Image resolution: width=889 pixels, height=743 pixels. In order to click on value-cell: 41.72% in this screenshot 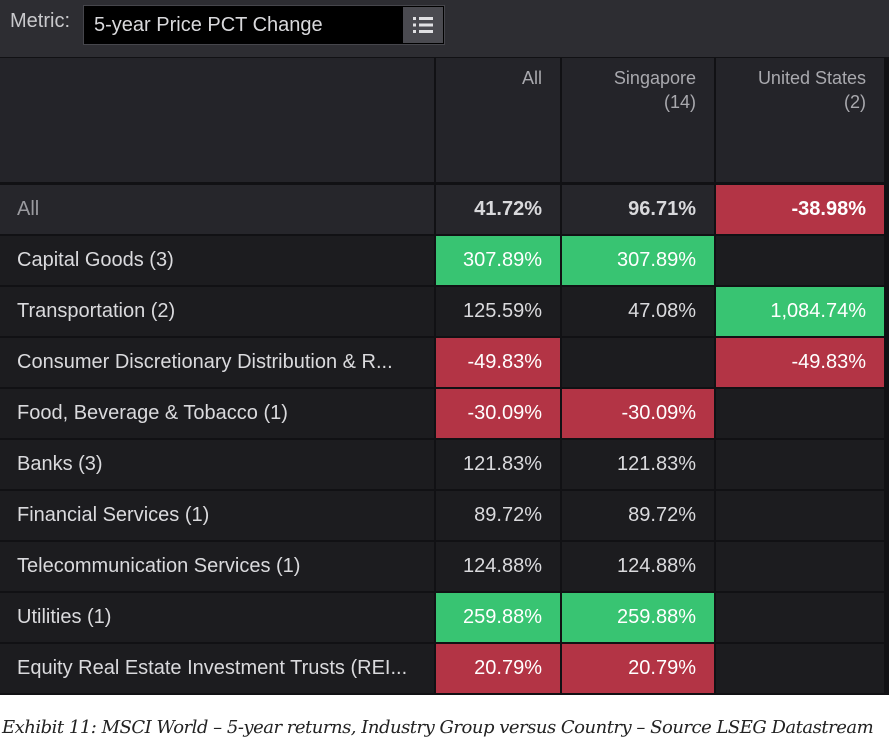, I will do `click(498, 209)`.